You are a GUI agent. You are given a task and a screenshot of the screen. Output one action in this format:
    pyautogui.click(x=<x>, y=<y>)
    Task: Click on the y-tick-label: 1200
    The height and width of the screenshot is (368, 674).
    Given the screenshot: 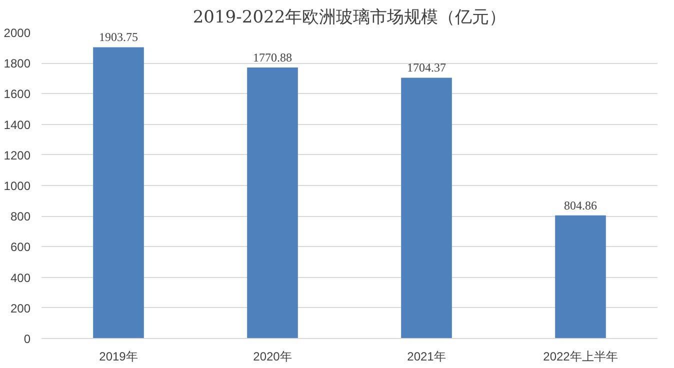 What is the action you would take?
    pyautogui.click(x=17, y=155)
    